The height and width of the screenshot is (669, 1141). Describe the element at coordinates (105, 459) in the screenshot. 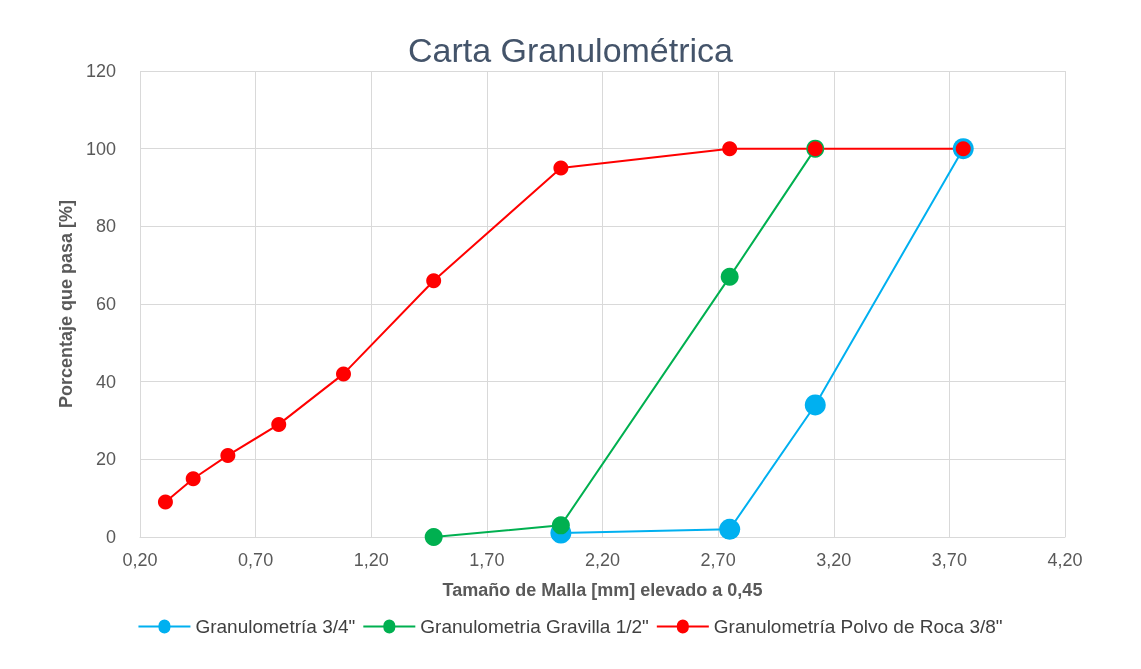

I see `y-tick-label: 20` at that location.